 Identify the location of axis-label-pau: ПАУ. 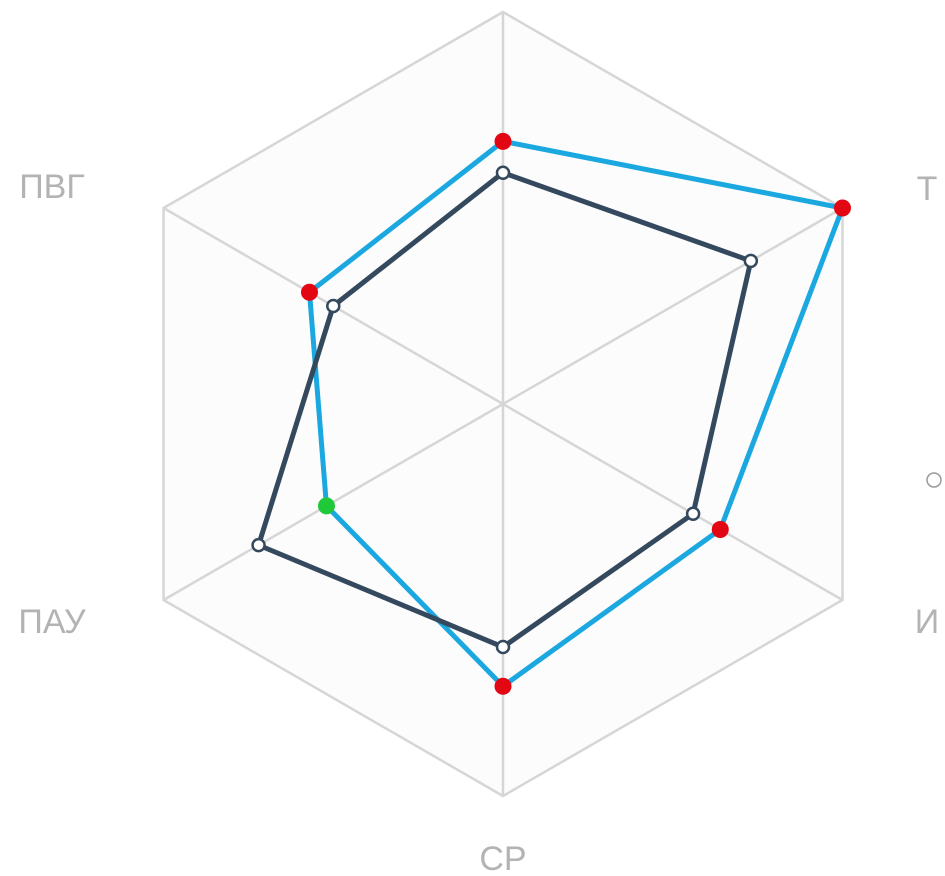
(52, 622).